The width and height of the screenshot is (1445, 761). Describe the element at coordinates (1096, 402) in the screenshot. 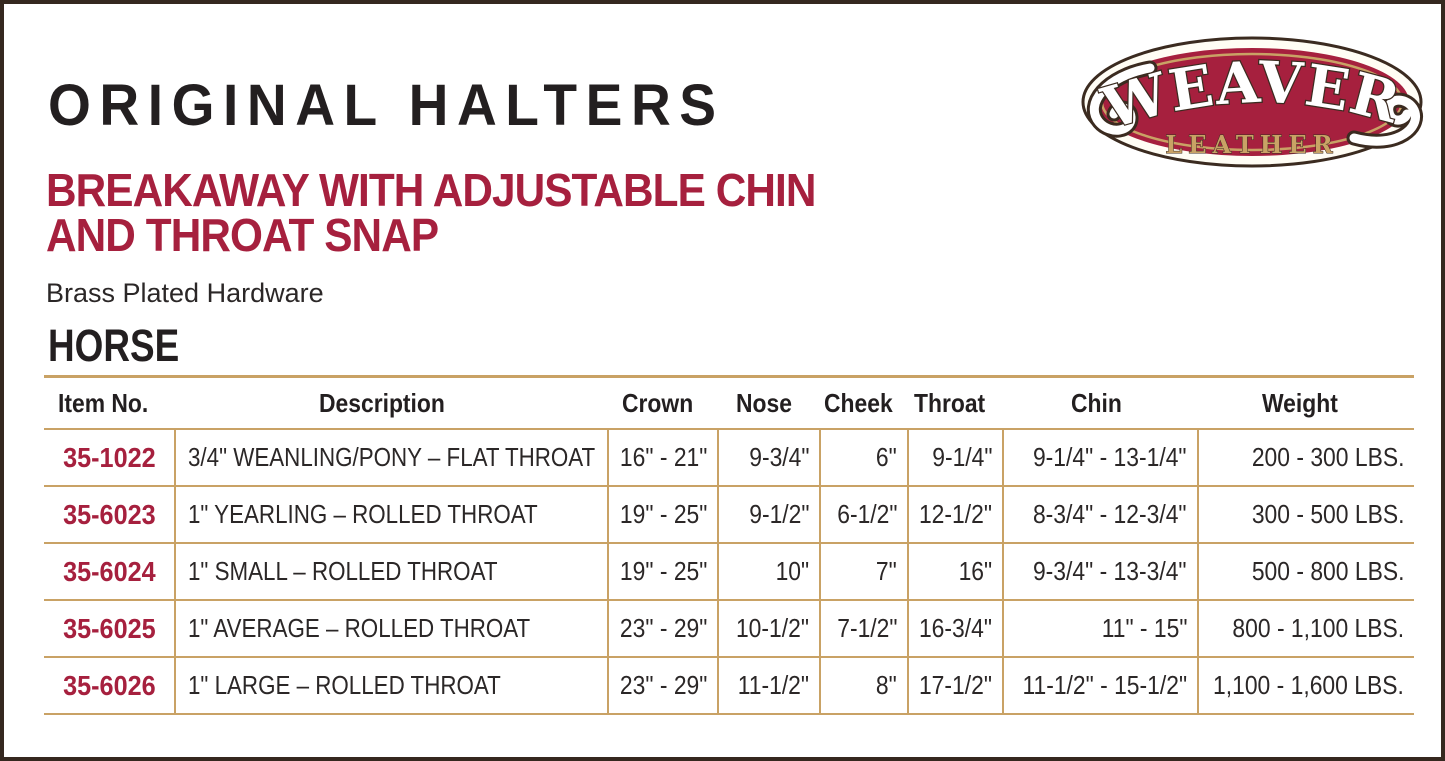

I see `col-header-chin: Chin` at that location.